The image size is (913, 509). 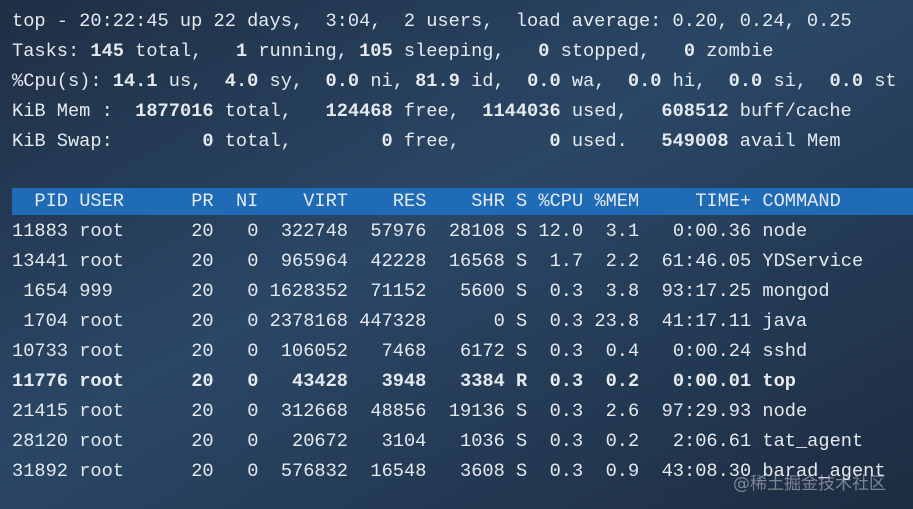 I want to click on table-cell: 31892, so click(x=40, y=471).